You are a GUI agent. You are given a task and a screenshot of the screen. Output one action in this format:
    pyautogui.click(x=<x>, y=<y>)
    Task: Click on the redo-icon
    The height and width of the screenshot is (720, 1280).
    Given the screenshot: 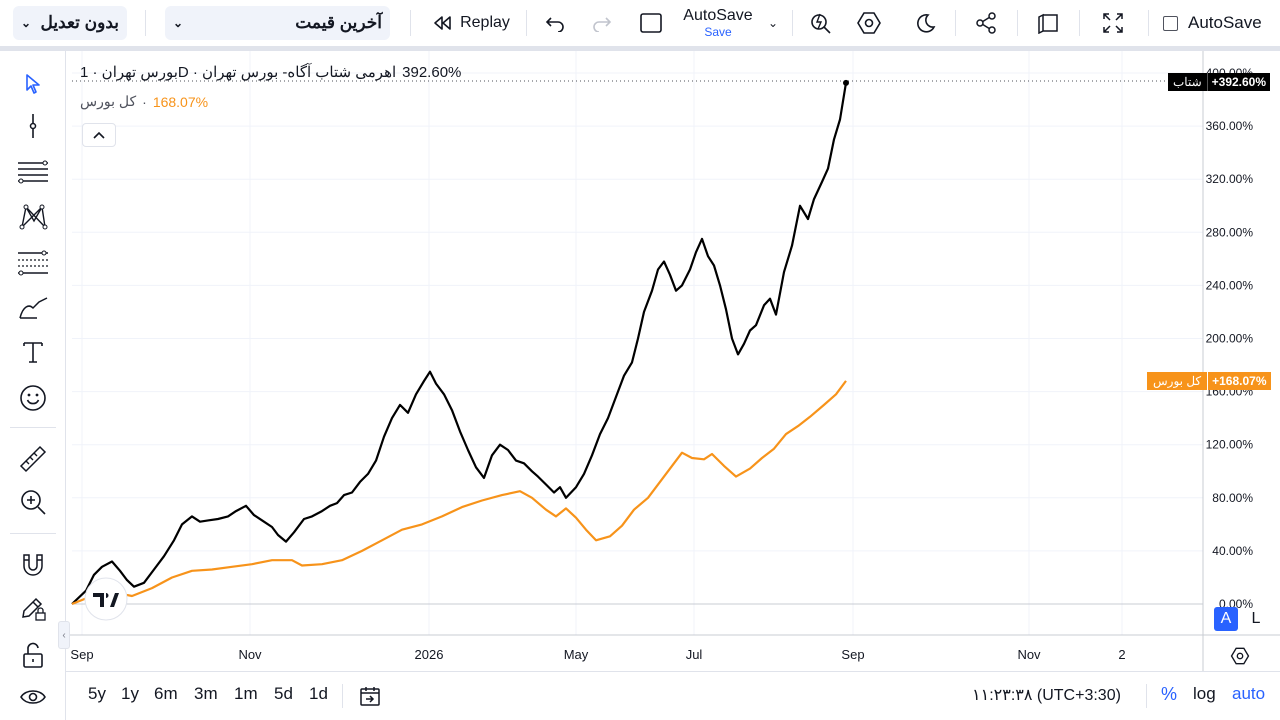 What is the action you would take?
    pyautogui.click(x=602, y=24)
    